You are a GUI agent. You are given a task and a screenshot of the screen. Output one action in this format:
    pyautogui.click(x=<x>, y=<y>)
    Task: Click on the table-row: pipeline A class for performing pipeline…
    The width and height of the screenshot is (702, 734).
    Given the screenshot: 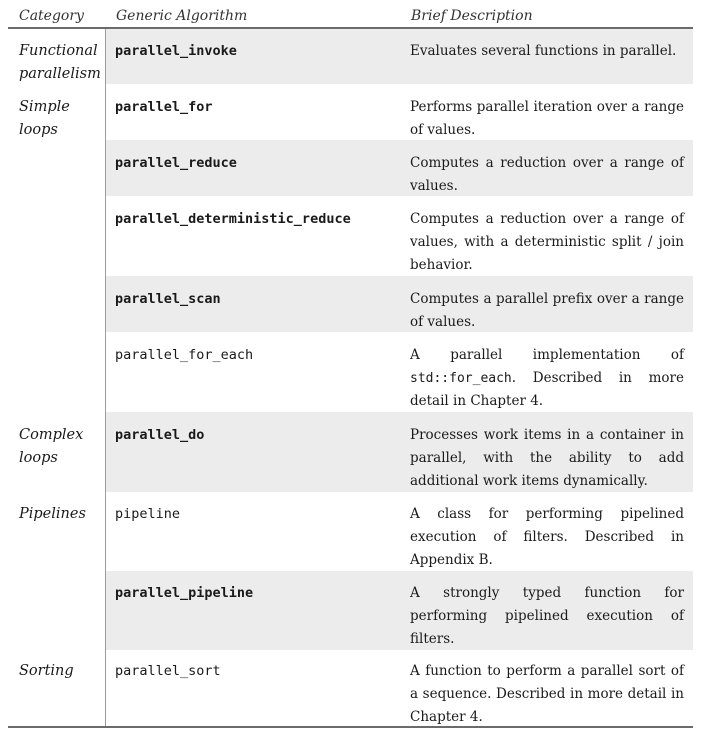 What is the action you would take?
    pyautogui.click(x=399, y=531)
    